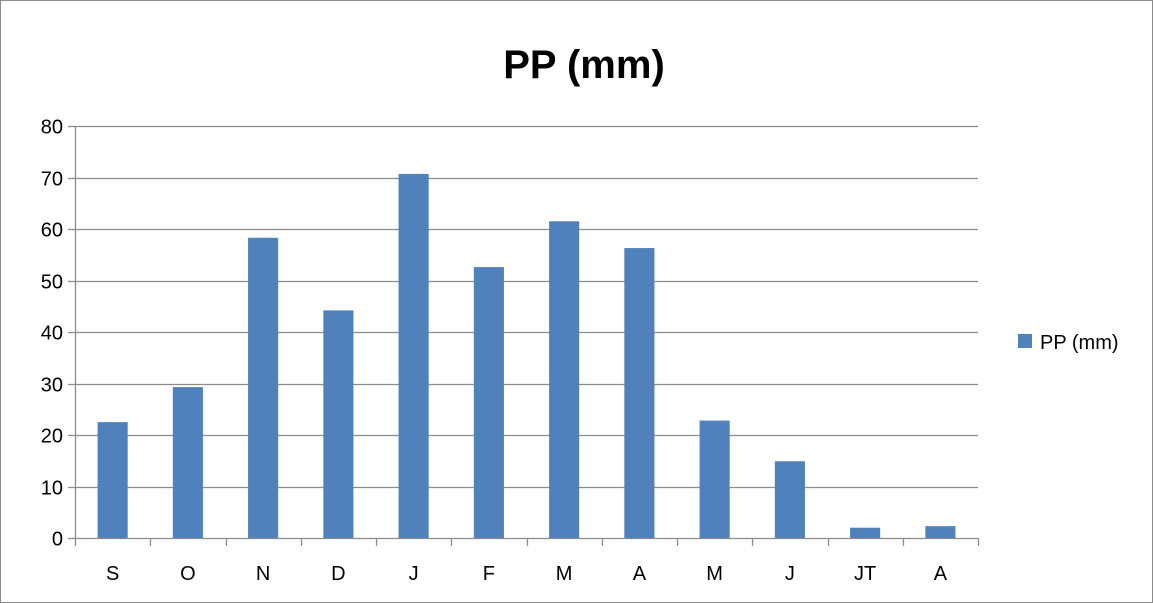  What do you see at coordinates (52, 334) in the screenshot?
I see `y-tick-label-40: 40` at bounding box center [52, 334].